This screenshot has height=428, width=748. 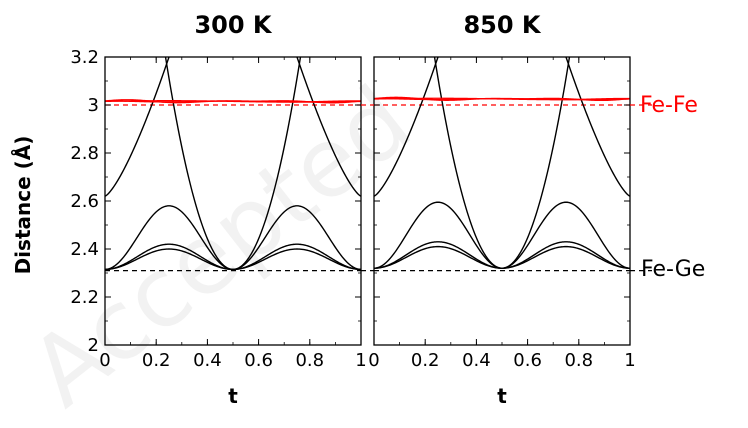 What do you see at coordinates (233, 25) in the screenshot?
I see `panel-title: 300 K` at bounding box center [233, 25].